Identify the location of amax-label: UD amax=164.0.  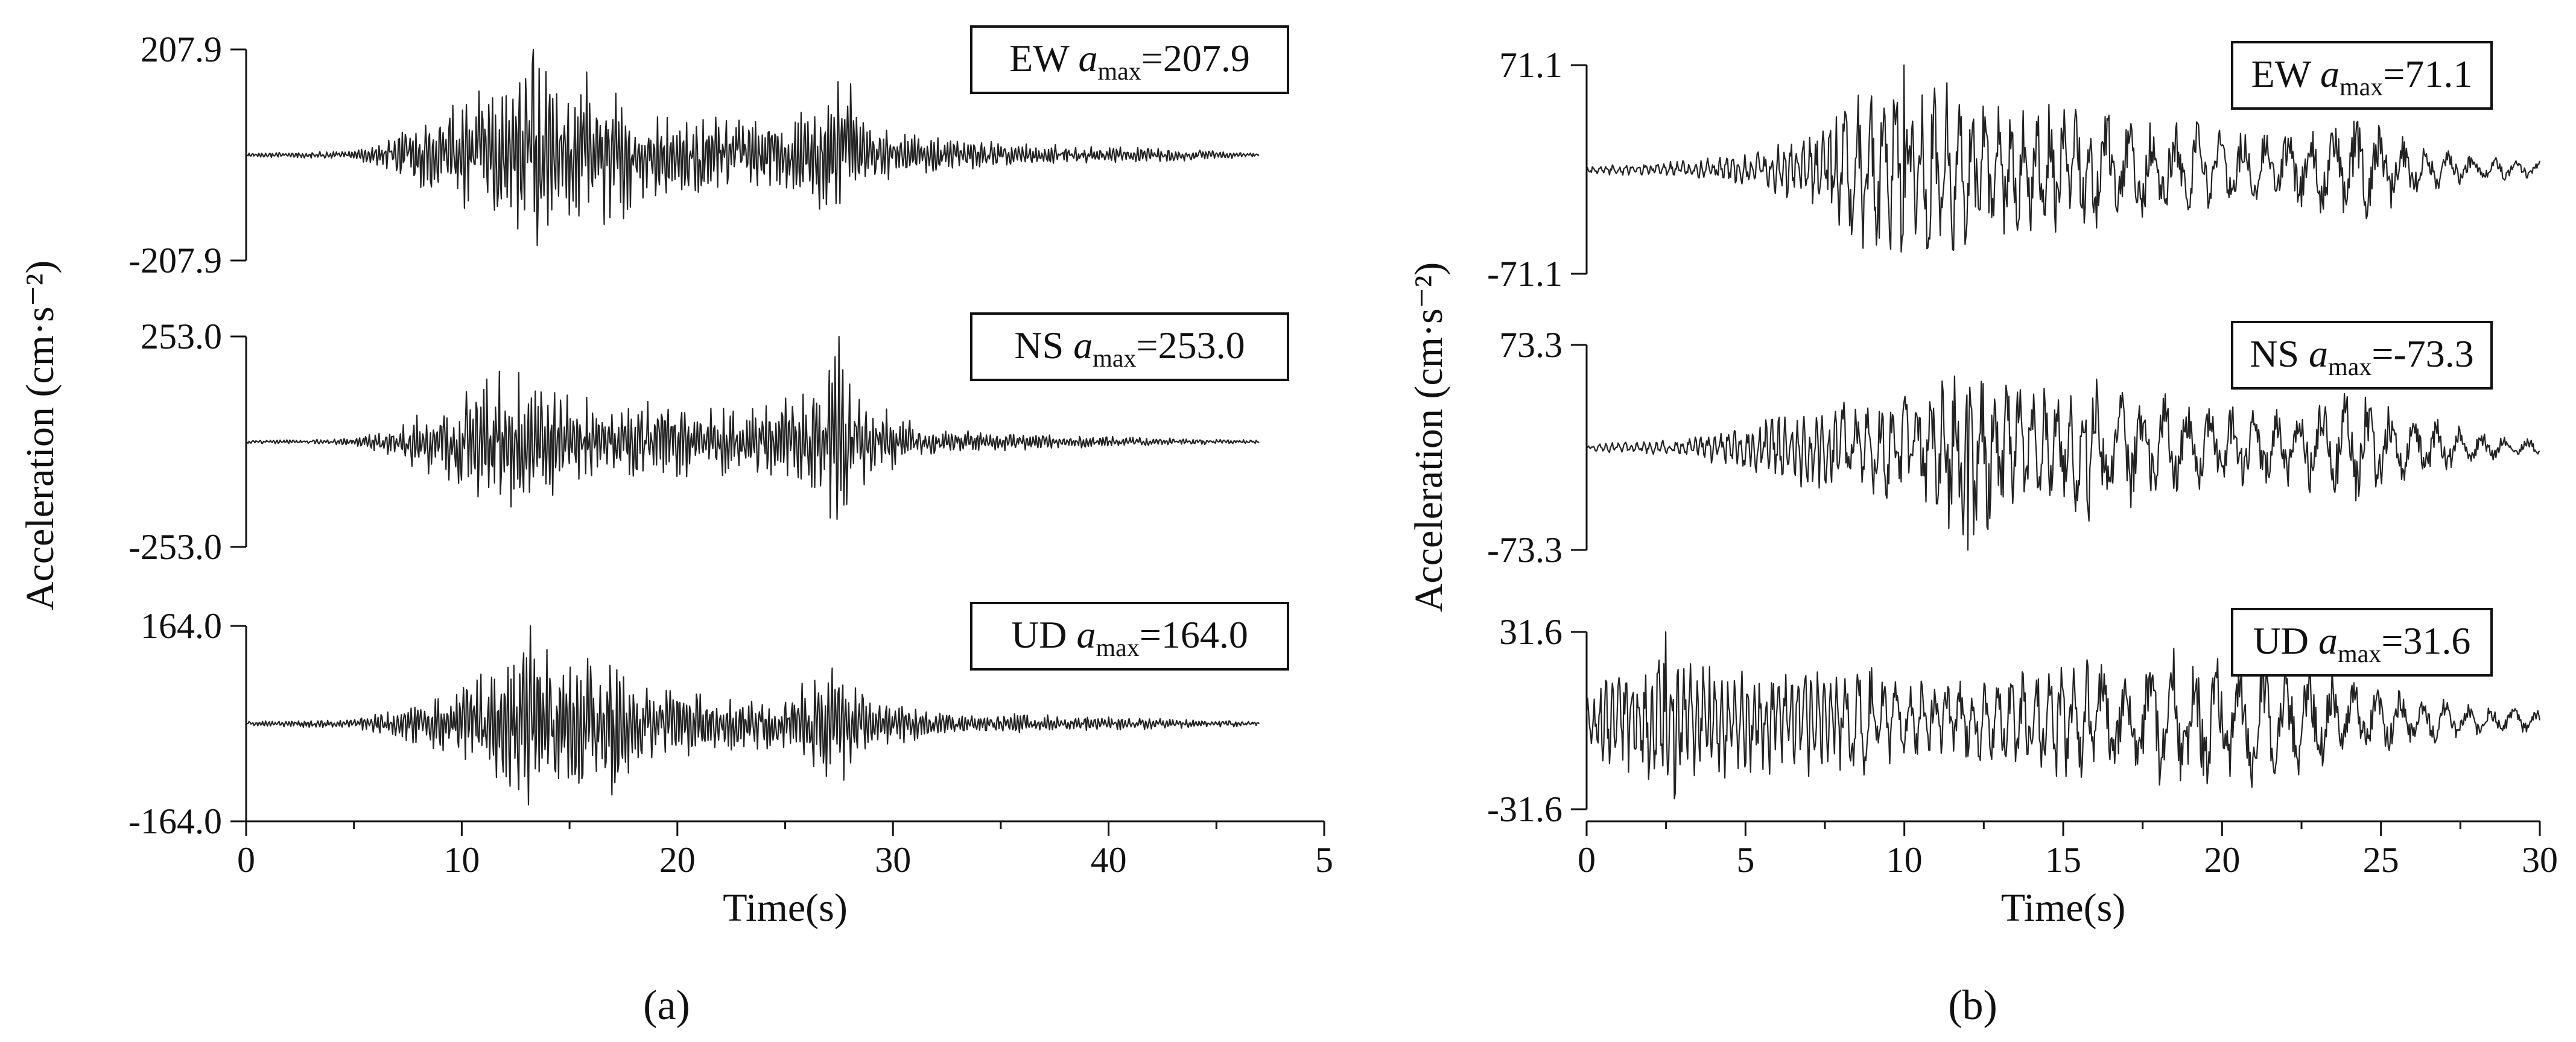
(1129, 638).